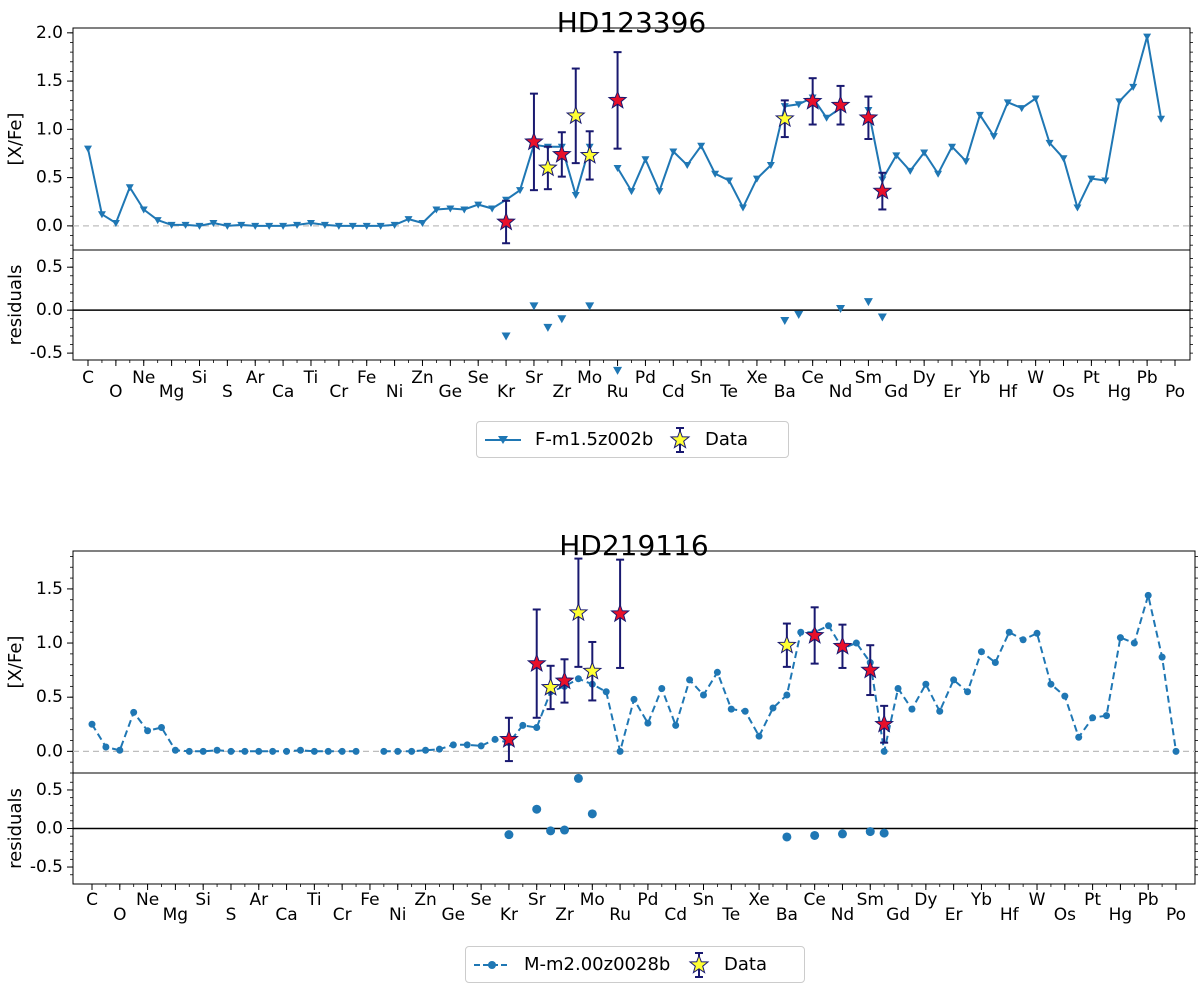  Describe the element at coordinates (15, 305) in the screenshot. I see `residual-axis-label: residuals` at that location.